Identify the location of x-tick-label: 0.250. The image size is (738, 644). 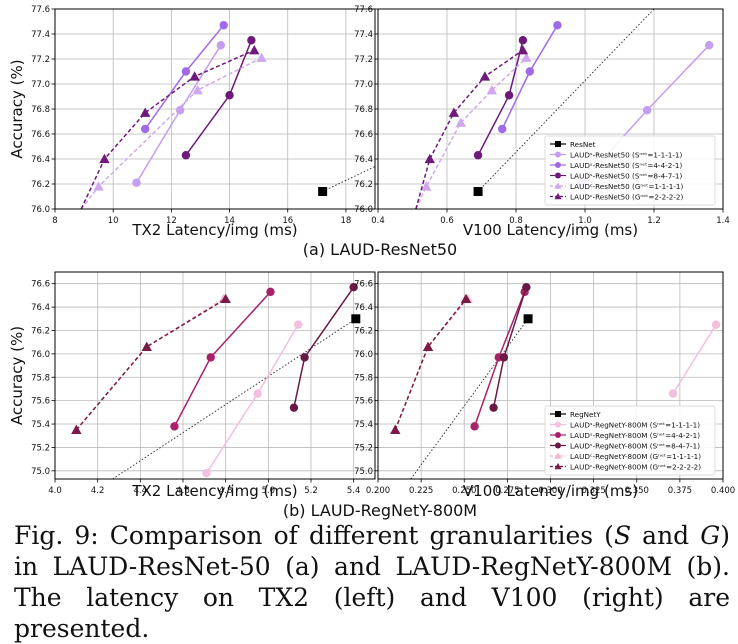
(464, 491).